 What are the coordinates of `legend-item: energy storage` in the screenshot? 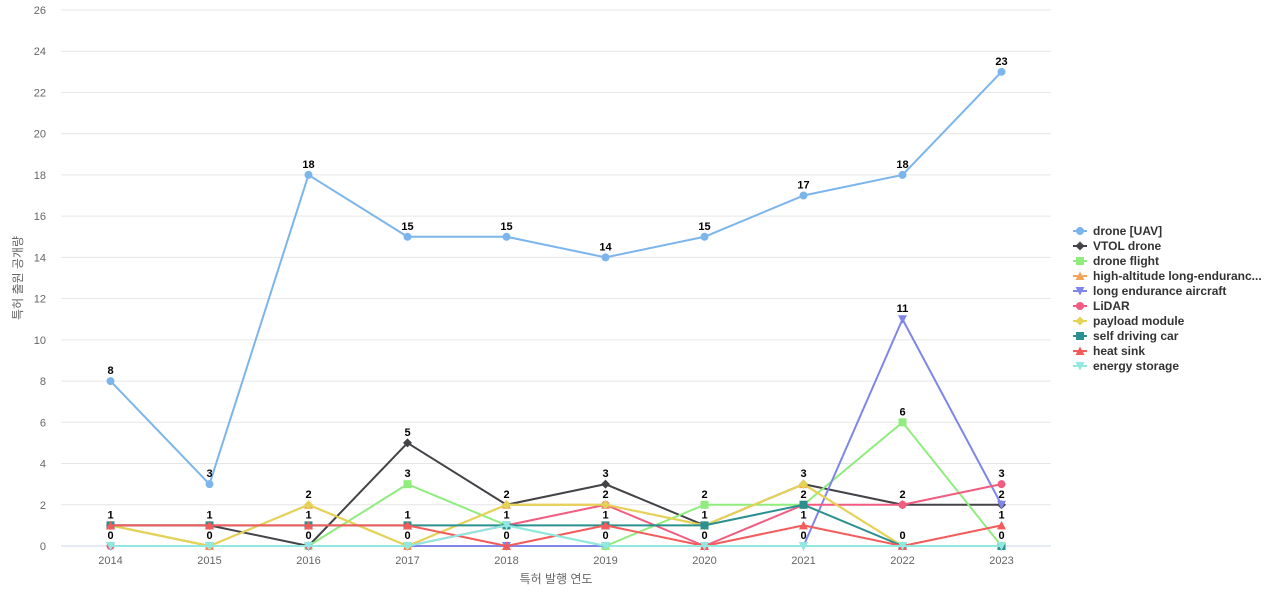 It's located at (1126, 366).